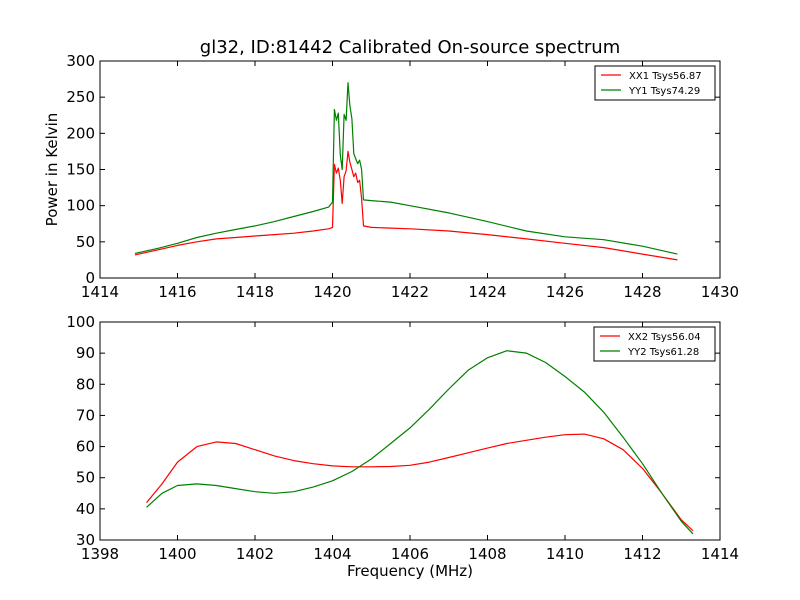 The width and height of the screenshot is (800, 600). What do you see at coordinates (100, 554) in the screenshot?
I see `x-tick-label: 1398` at bounding box center [100, 554].